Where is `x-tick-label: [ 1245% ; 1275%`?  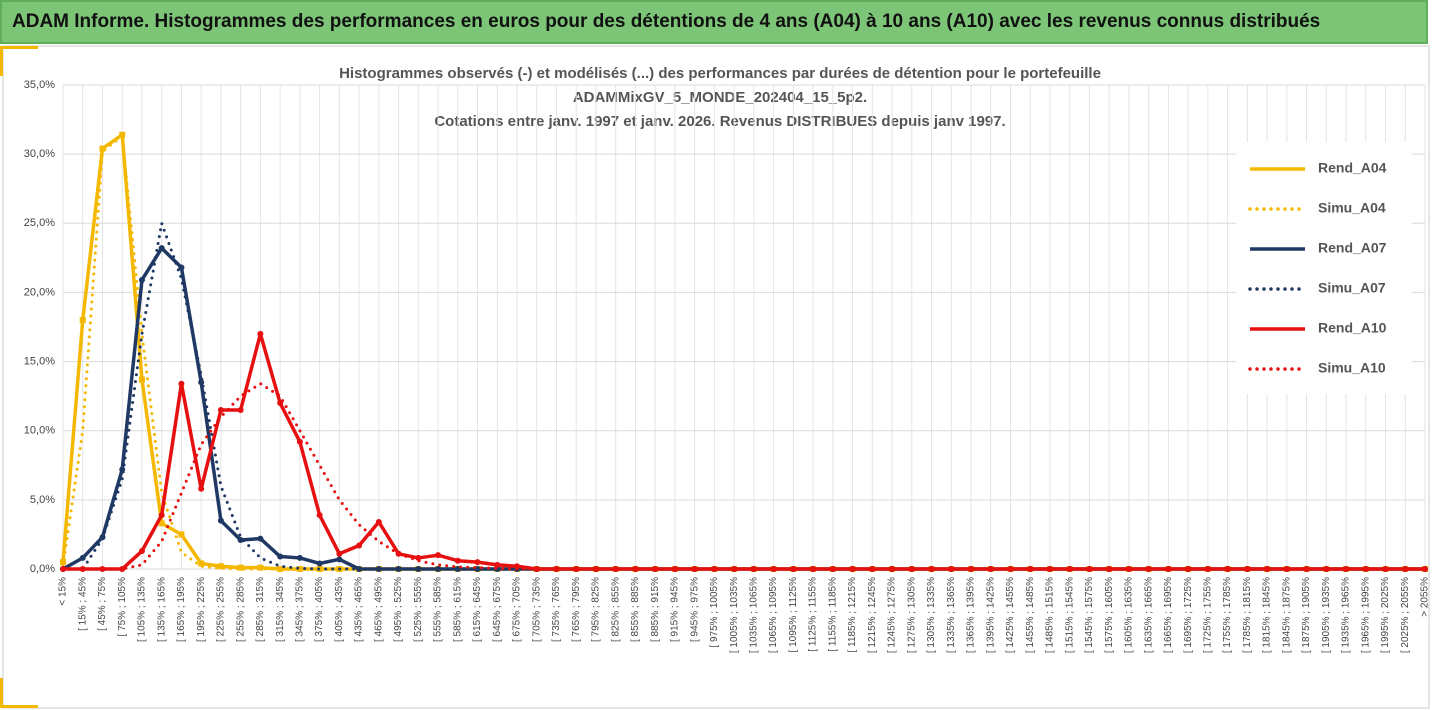
x-tick-label: [ 1245% ; 1275% is located at coordinates (892, 615).